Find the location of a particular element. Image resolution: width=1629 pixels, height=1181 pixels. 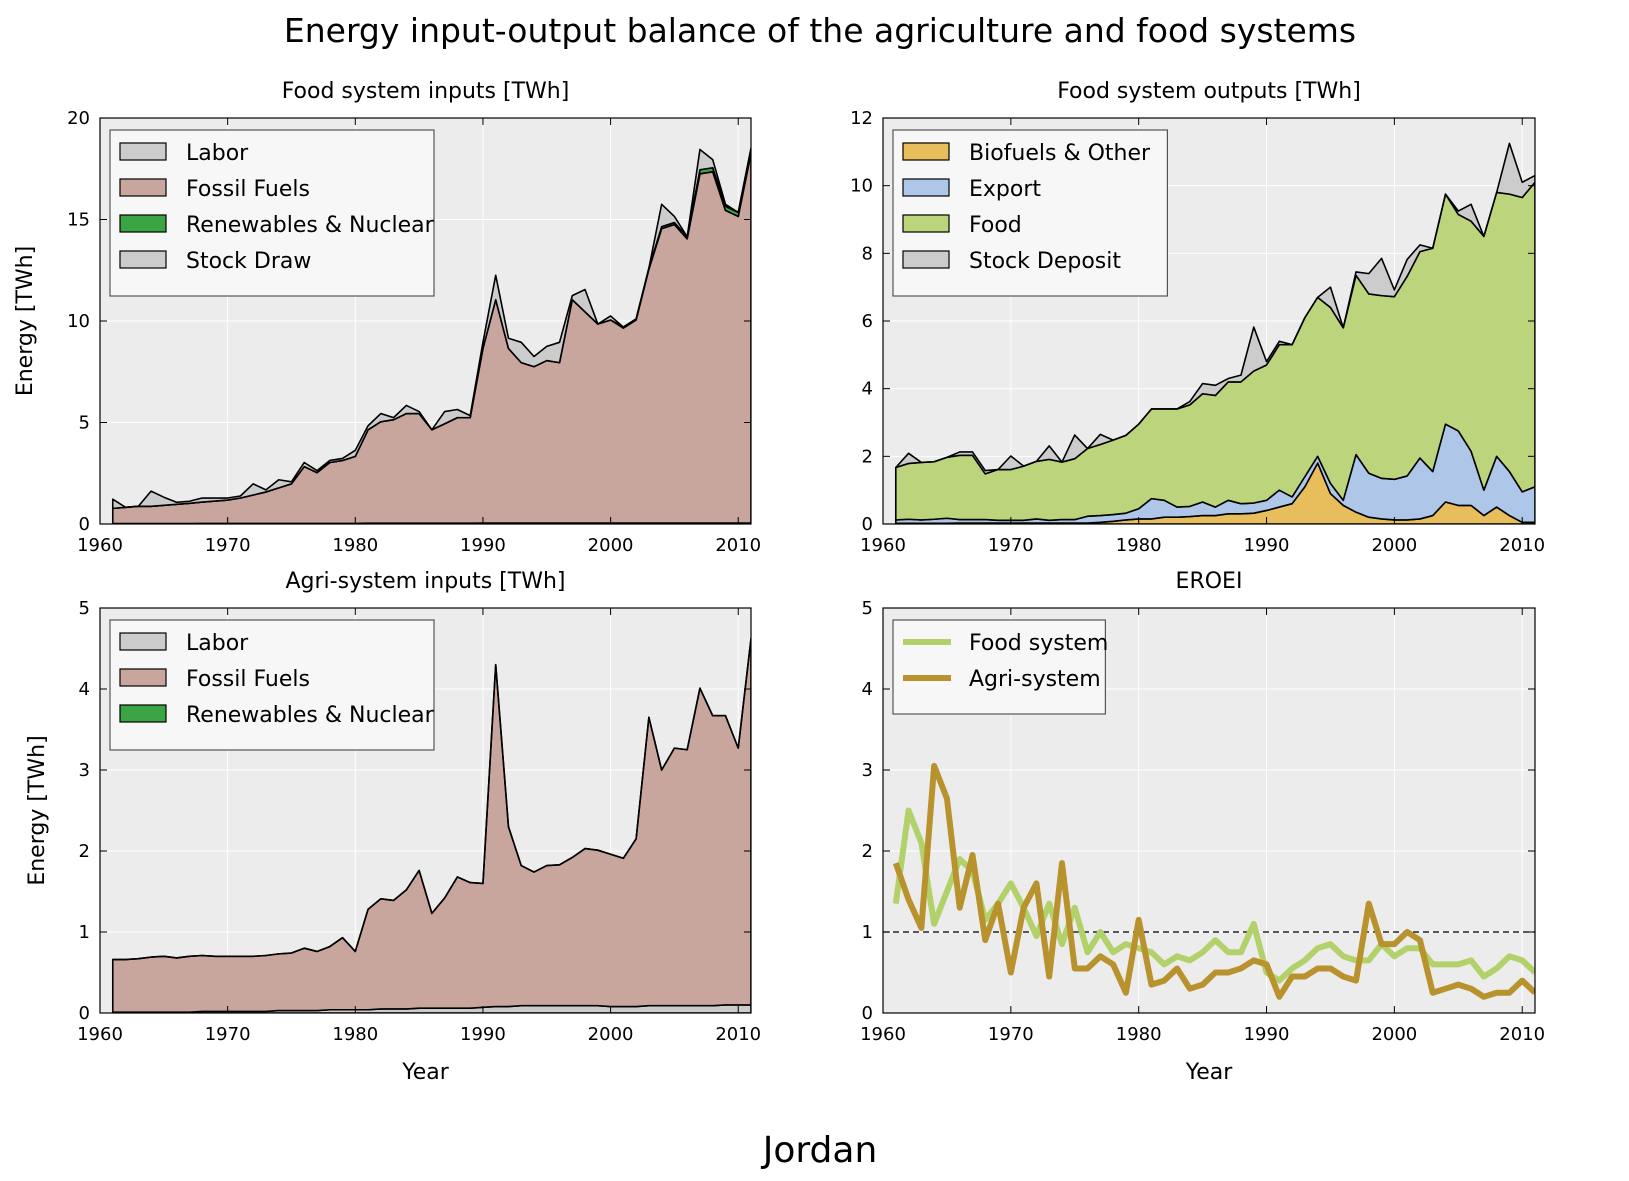

line-agri-system is located at coordinates (1213, 881).